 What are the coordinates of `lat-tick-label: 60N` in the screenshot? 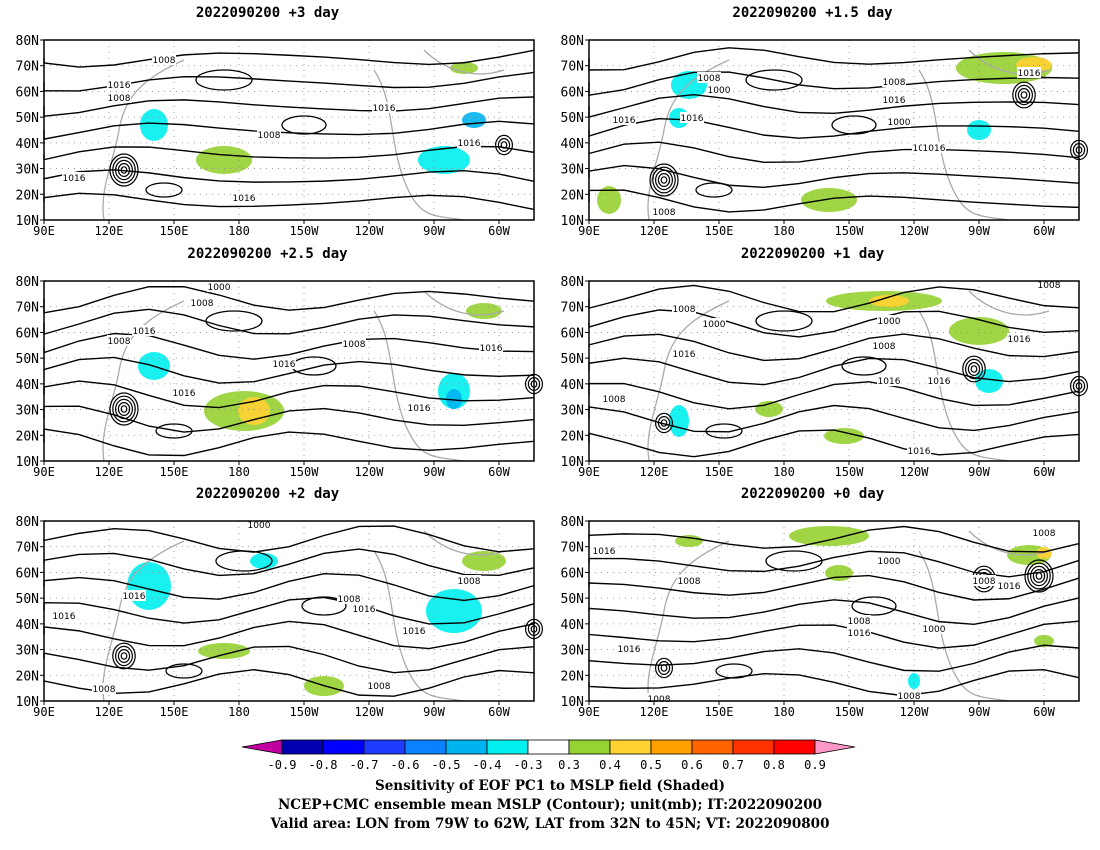 It's located at (572, 333).